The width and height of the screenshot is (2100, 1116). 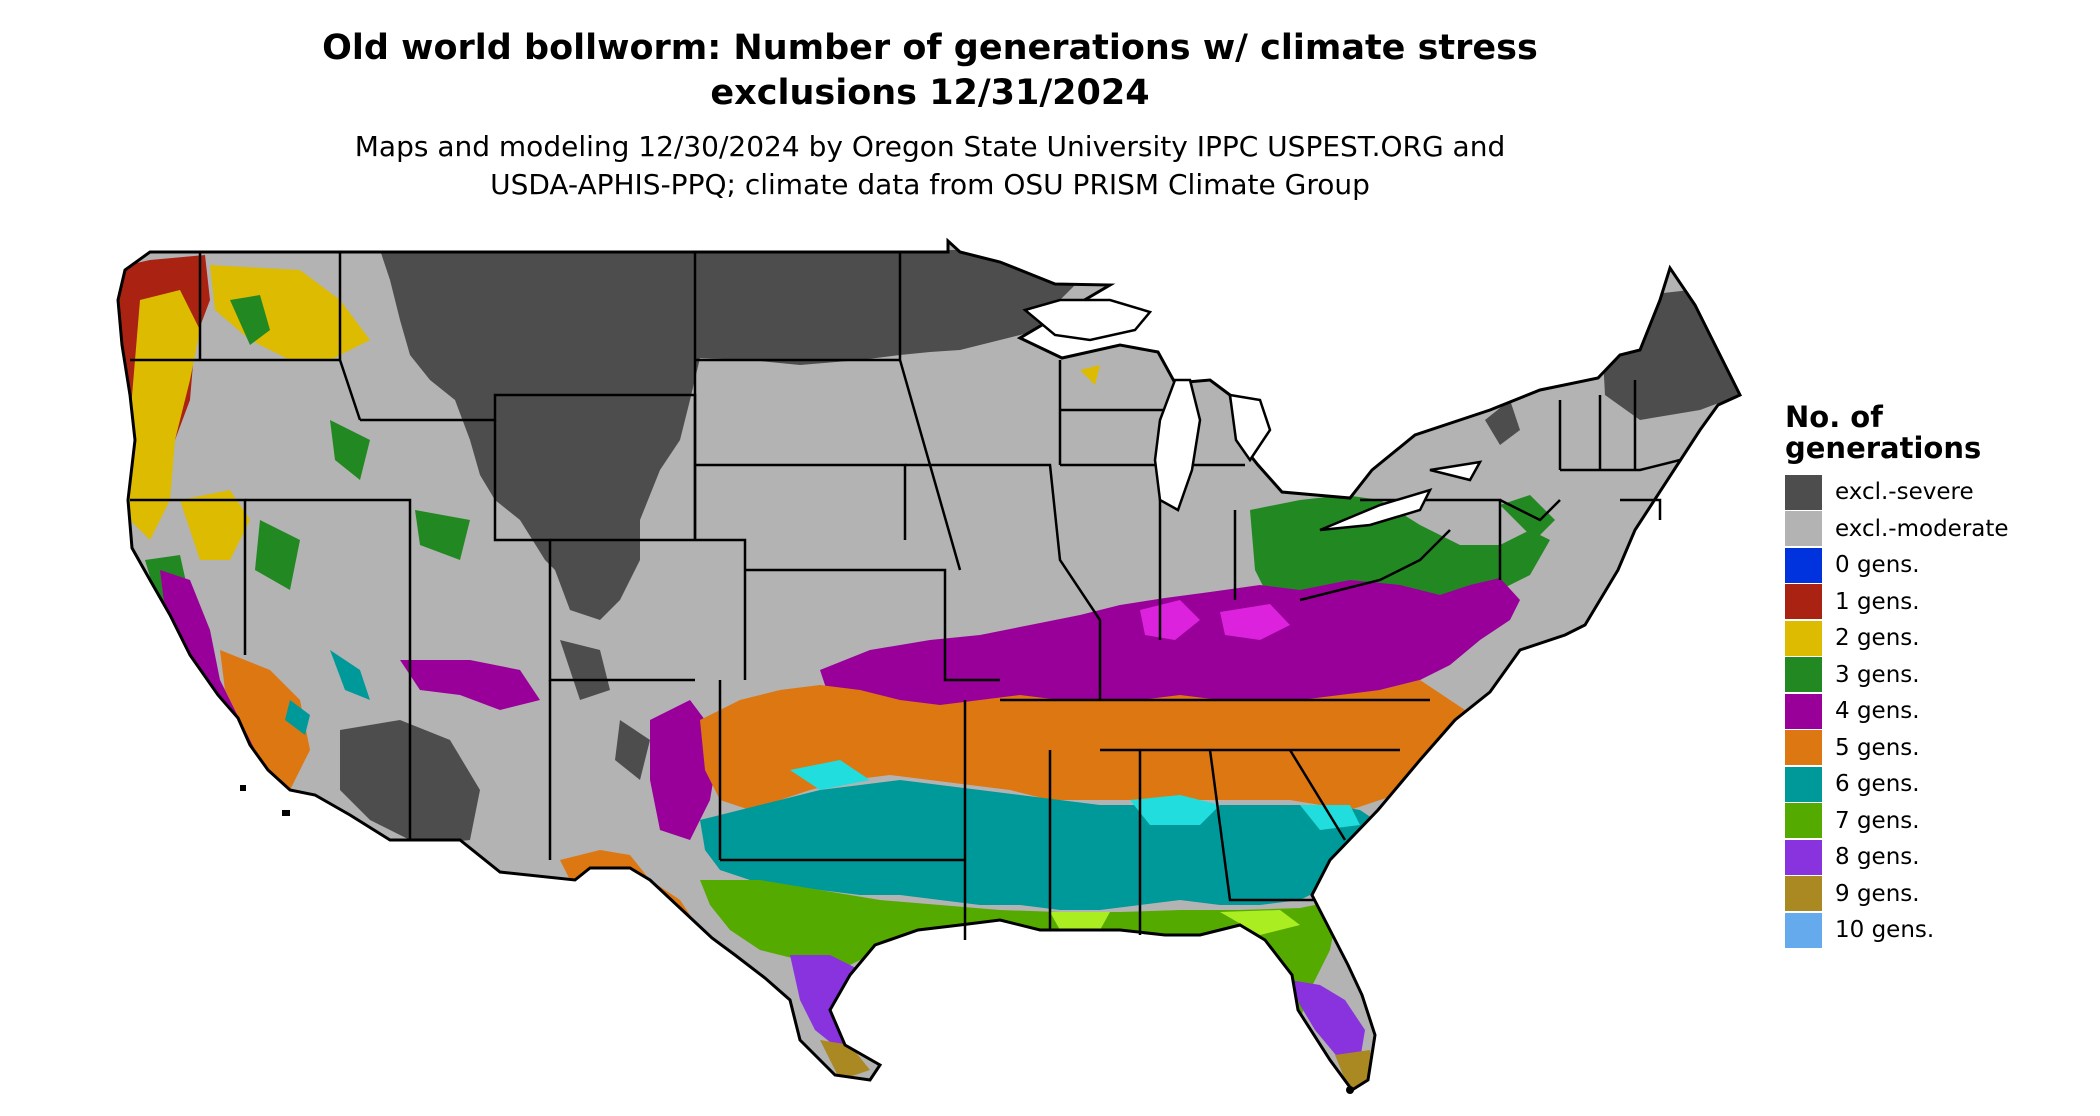 I want to click on legend-item: 8 gens., so click(x=1897, y=857).